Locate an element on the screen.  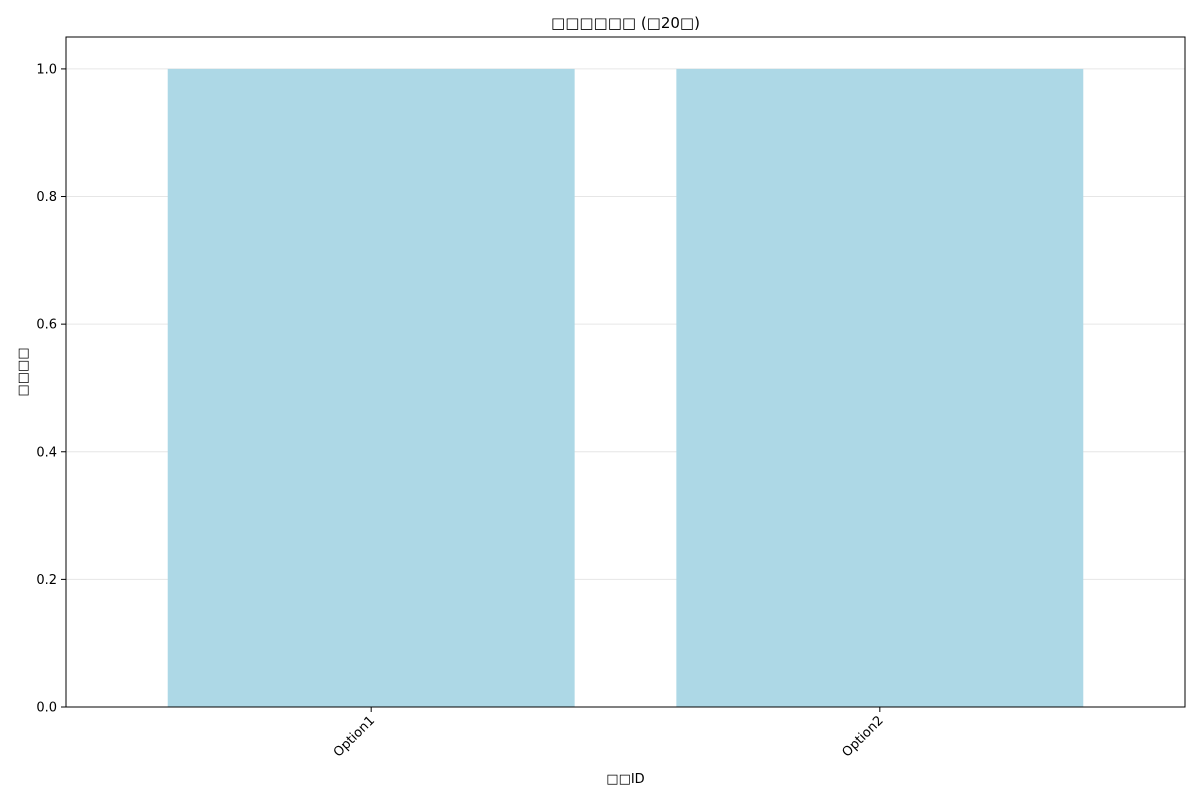
y-tick-label: 0.4 is located at coordinates (46, 452).